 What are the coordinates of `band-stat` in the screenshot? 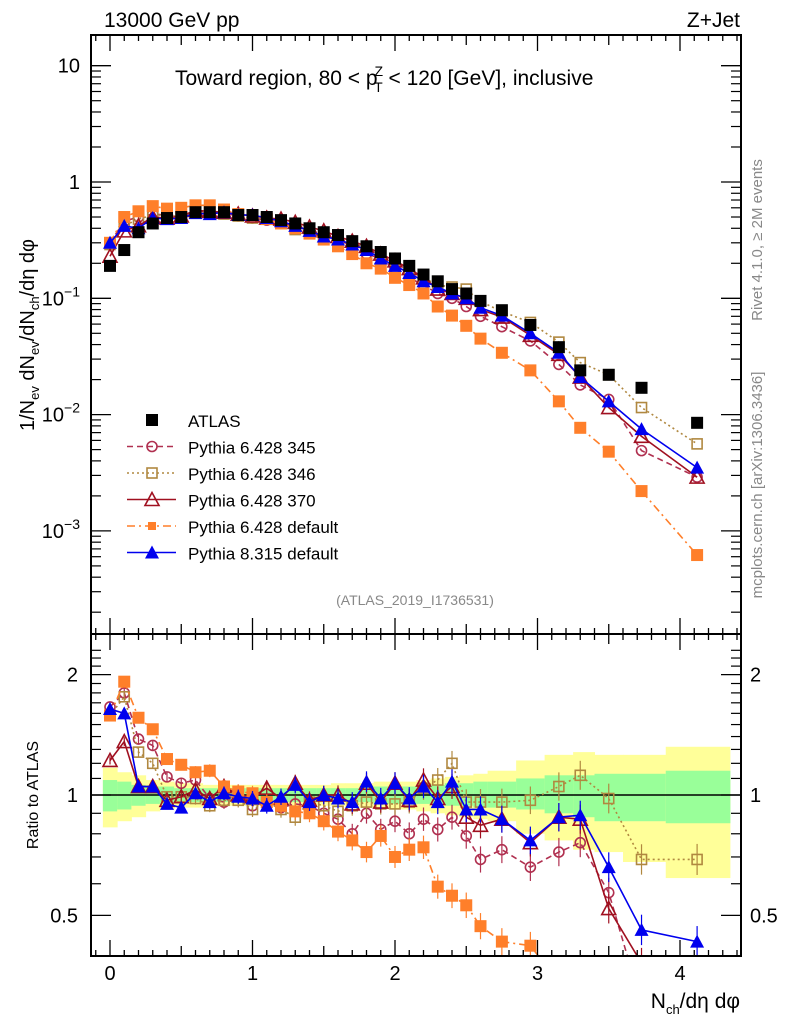 It's located at (584, 796).